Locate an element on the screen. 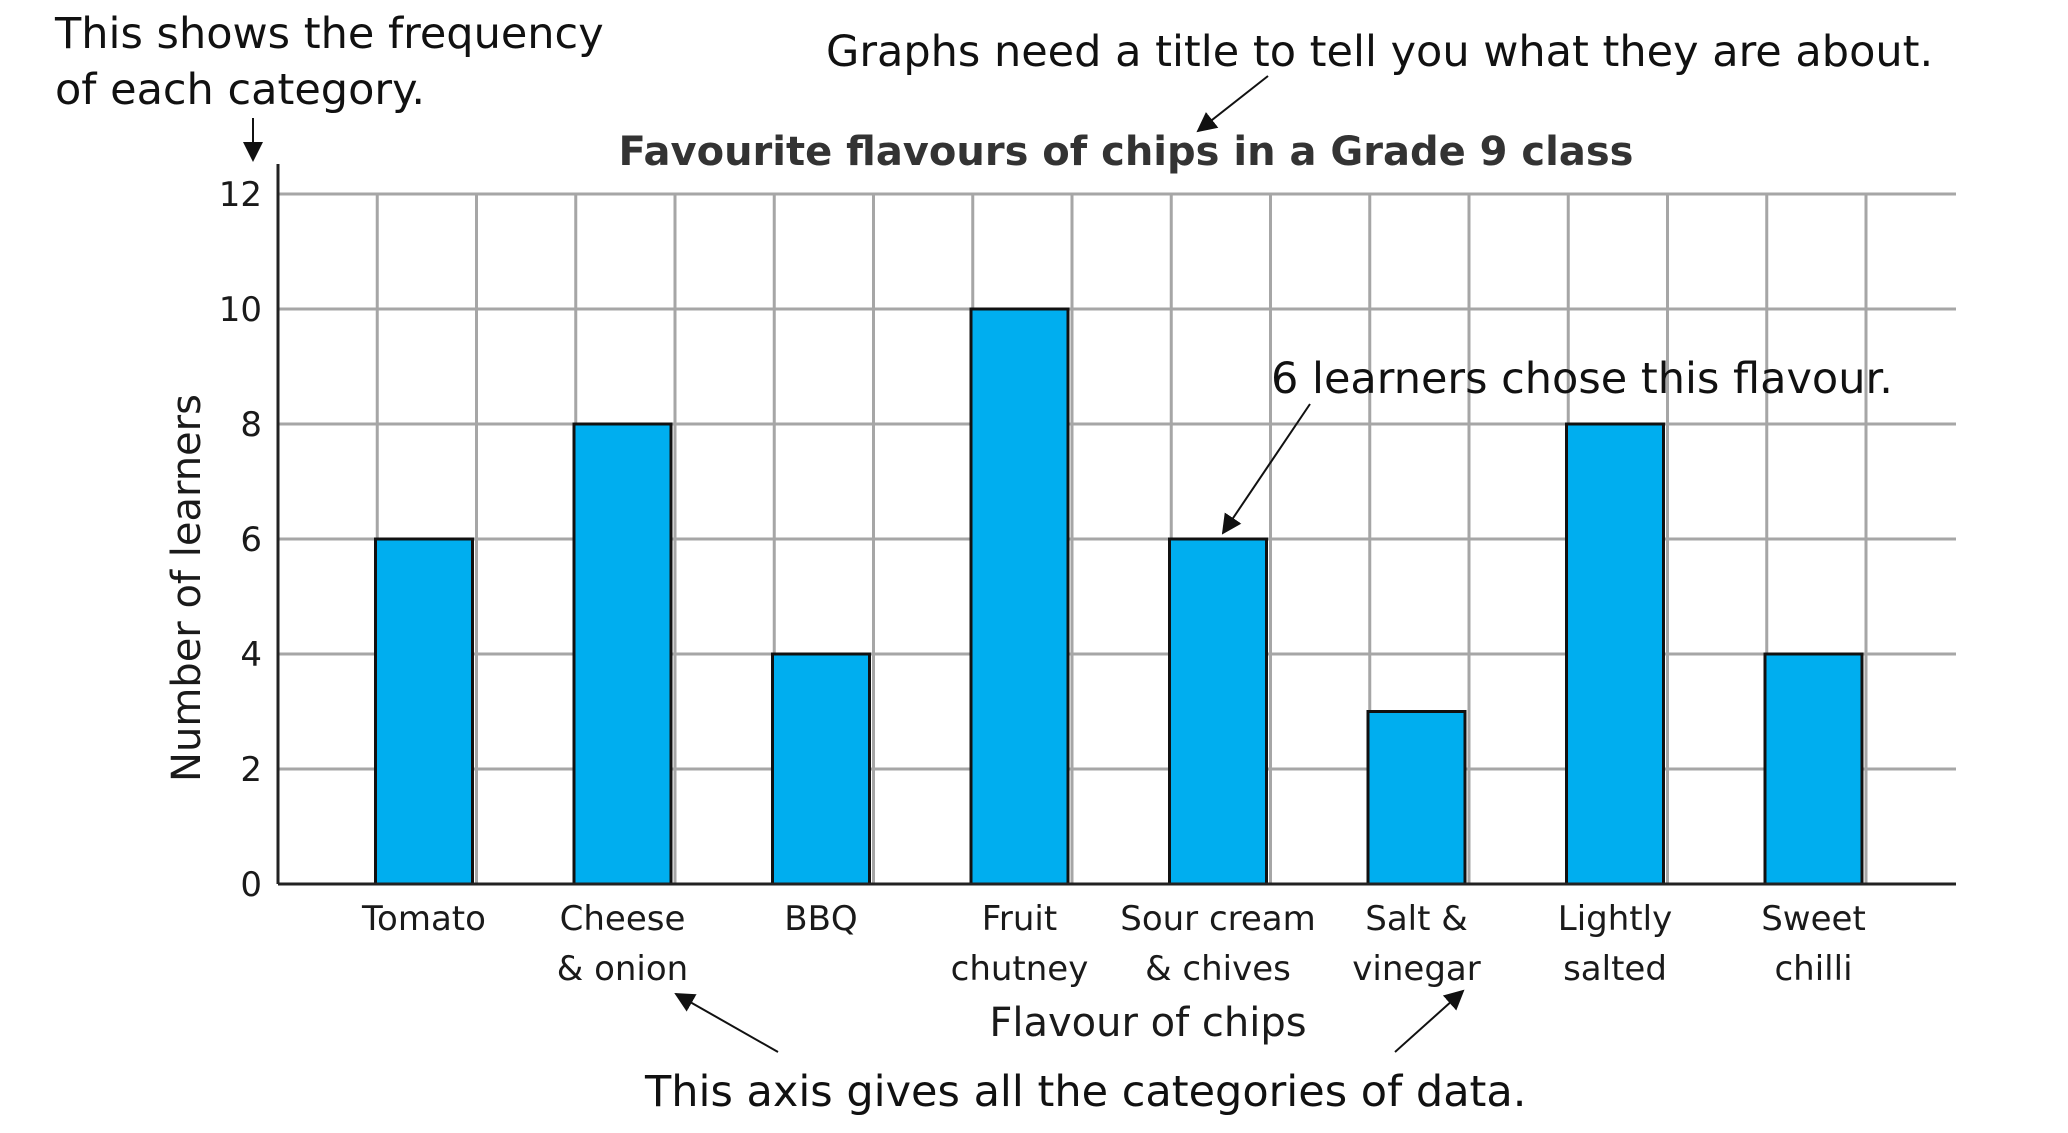 This screenshot has height=1133, width=2068. frequency-note-line-2: of each category. is located at coordinates (240, 90).